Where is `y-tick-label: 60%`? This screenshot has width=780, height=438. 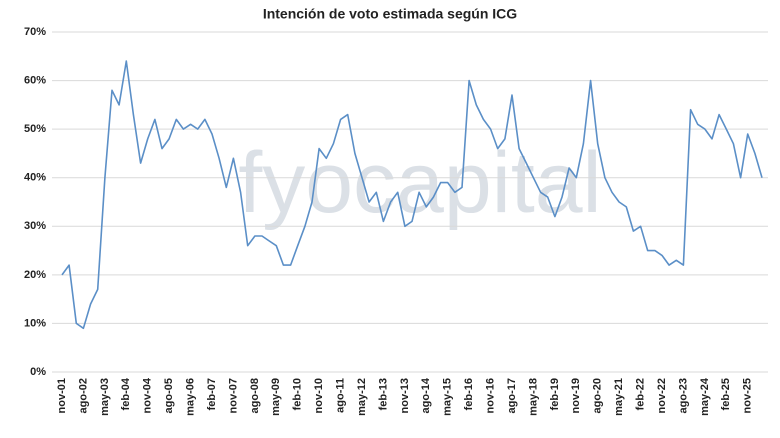
y-tick-label: 60% is located at coordinates (35, 80).